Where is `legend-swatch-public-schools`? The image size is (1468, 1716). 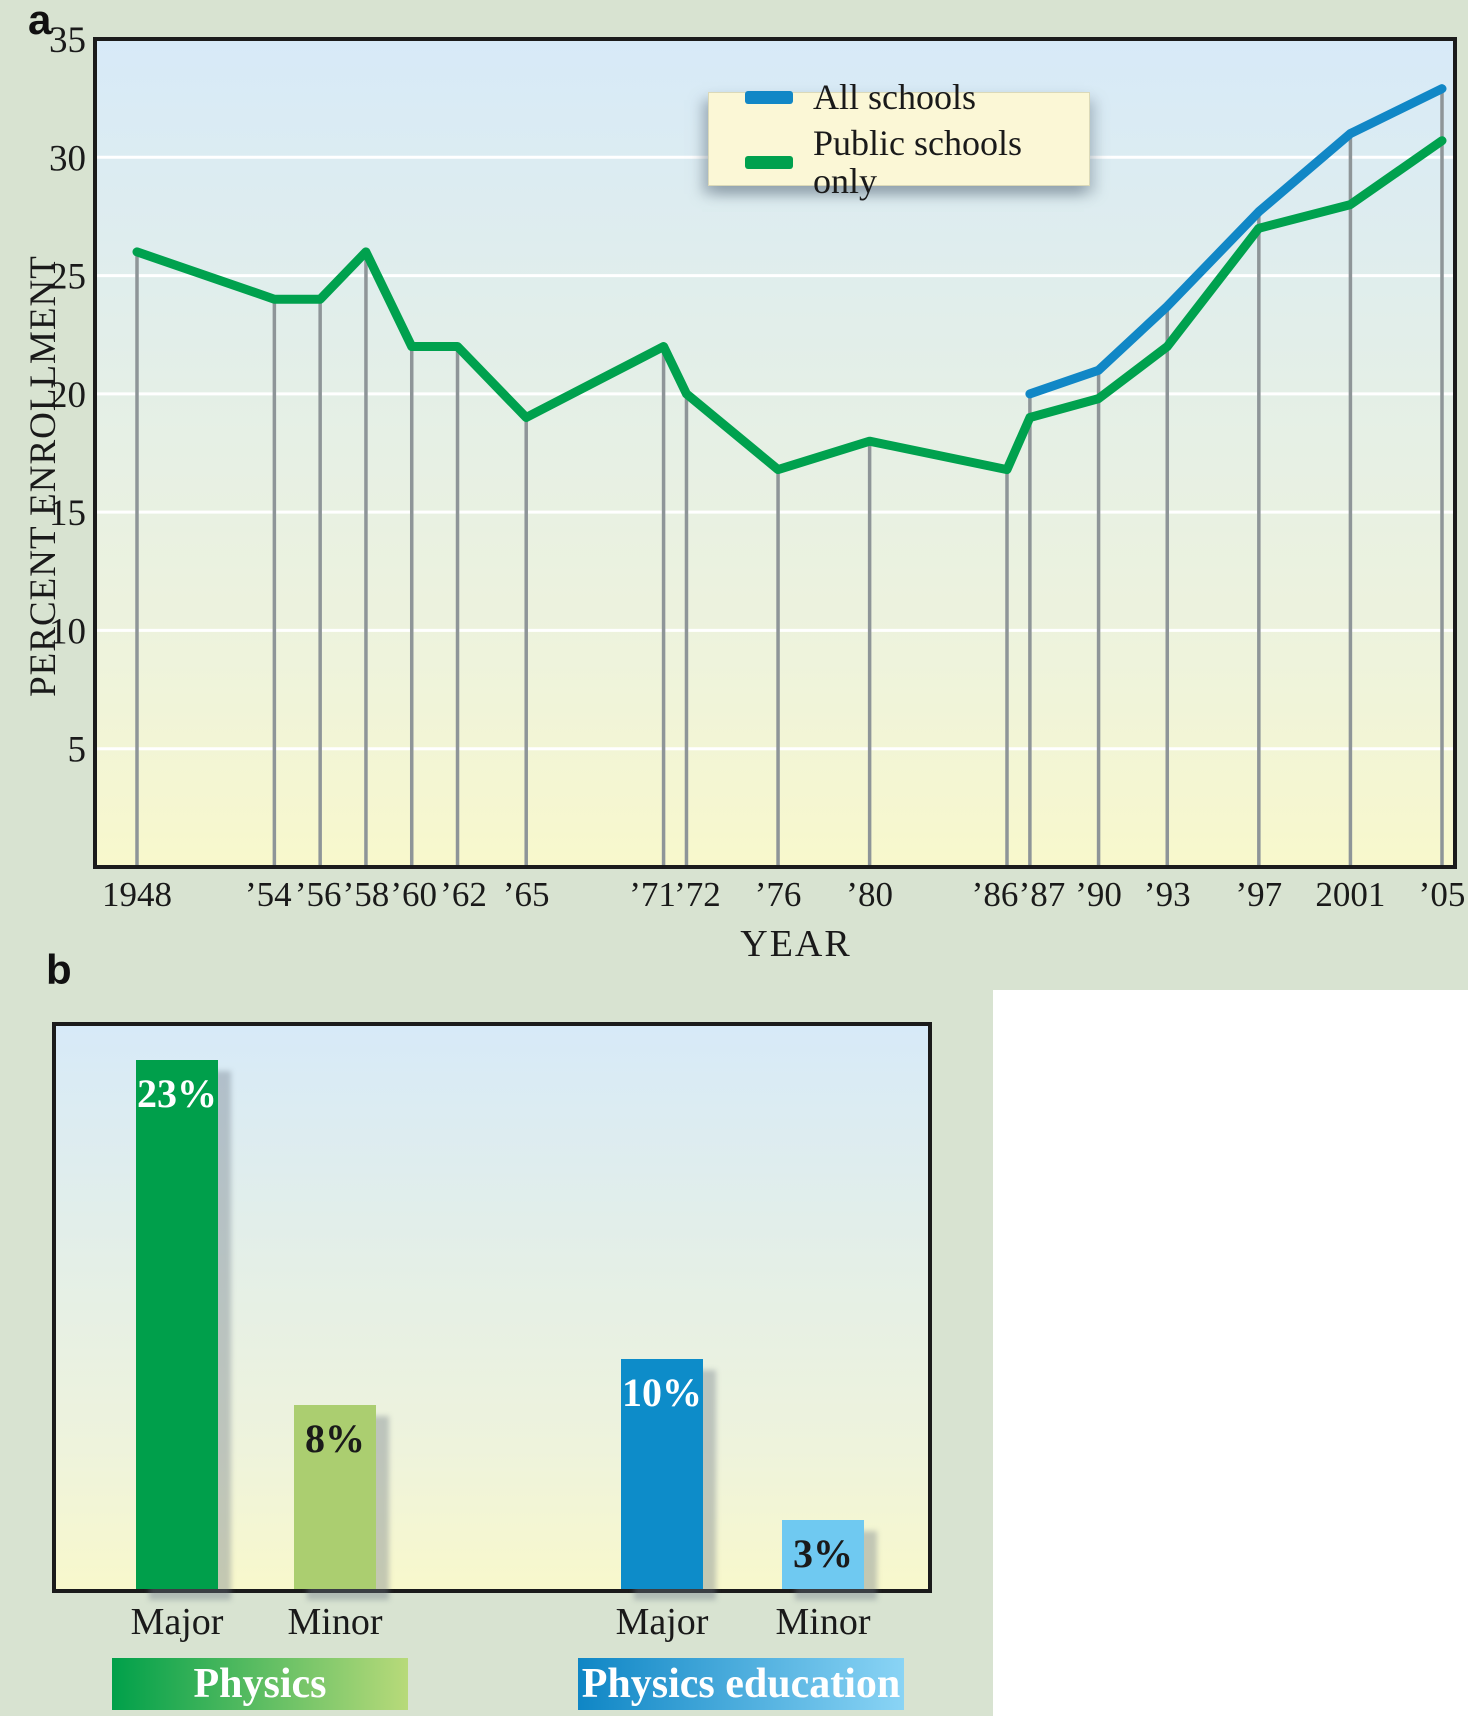 legend-swatch-public-schools is located at coordinates (769, 162).